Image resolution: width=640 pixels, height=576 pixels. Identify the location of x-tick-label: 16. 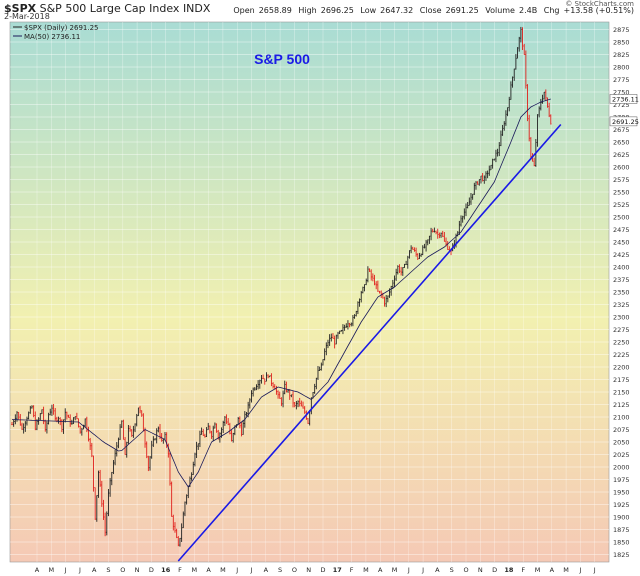
(166, 570).